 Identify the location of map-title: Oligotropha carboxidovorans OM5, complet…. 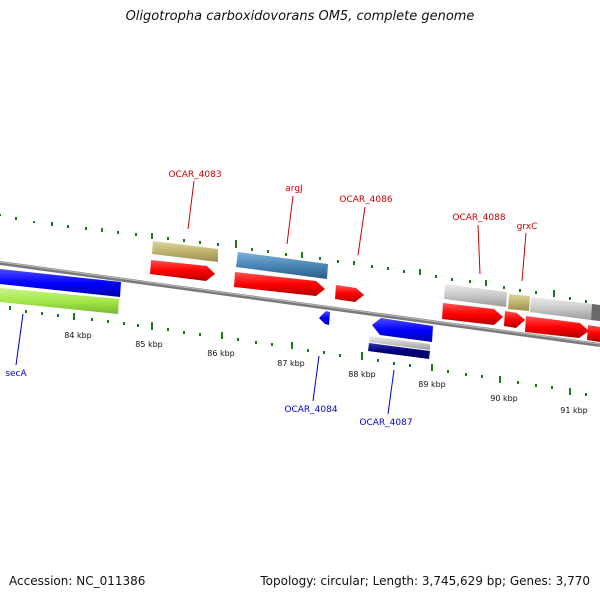
(300, 16).